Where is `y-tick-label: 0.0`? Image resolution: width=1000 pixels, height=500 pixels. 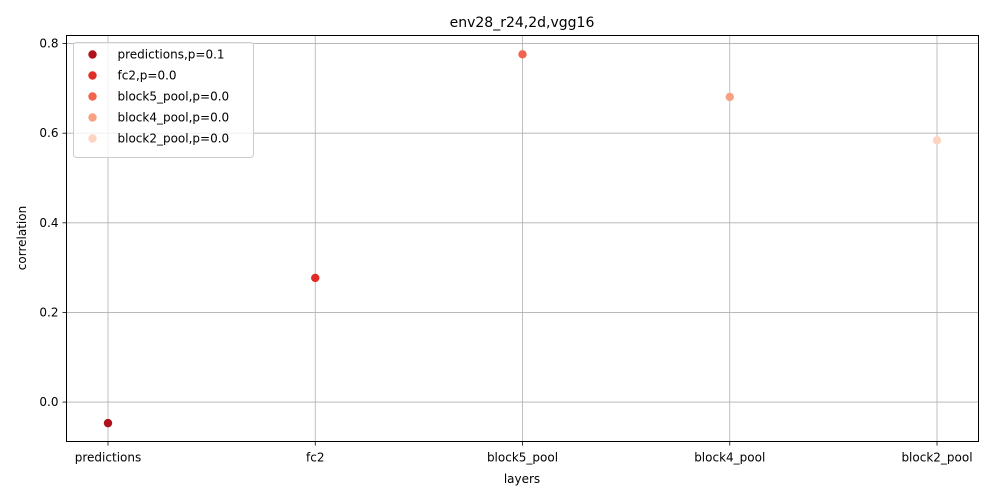 y-tick-label: 0.0 is located at coordinates (48, 402).